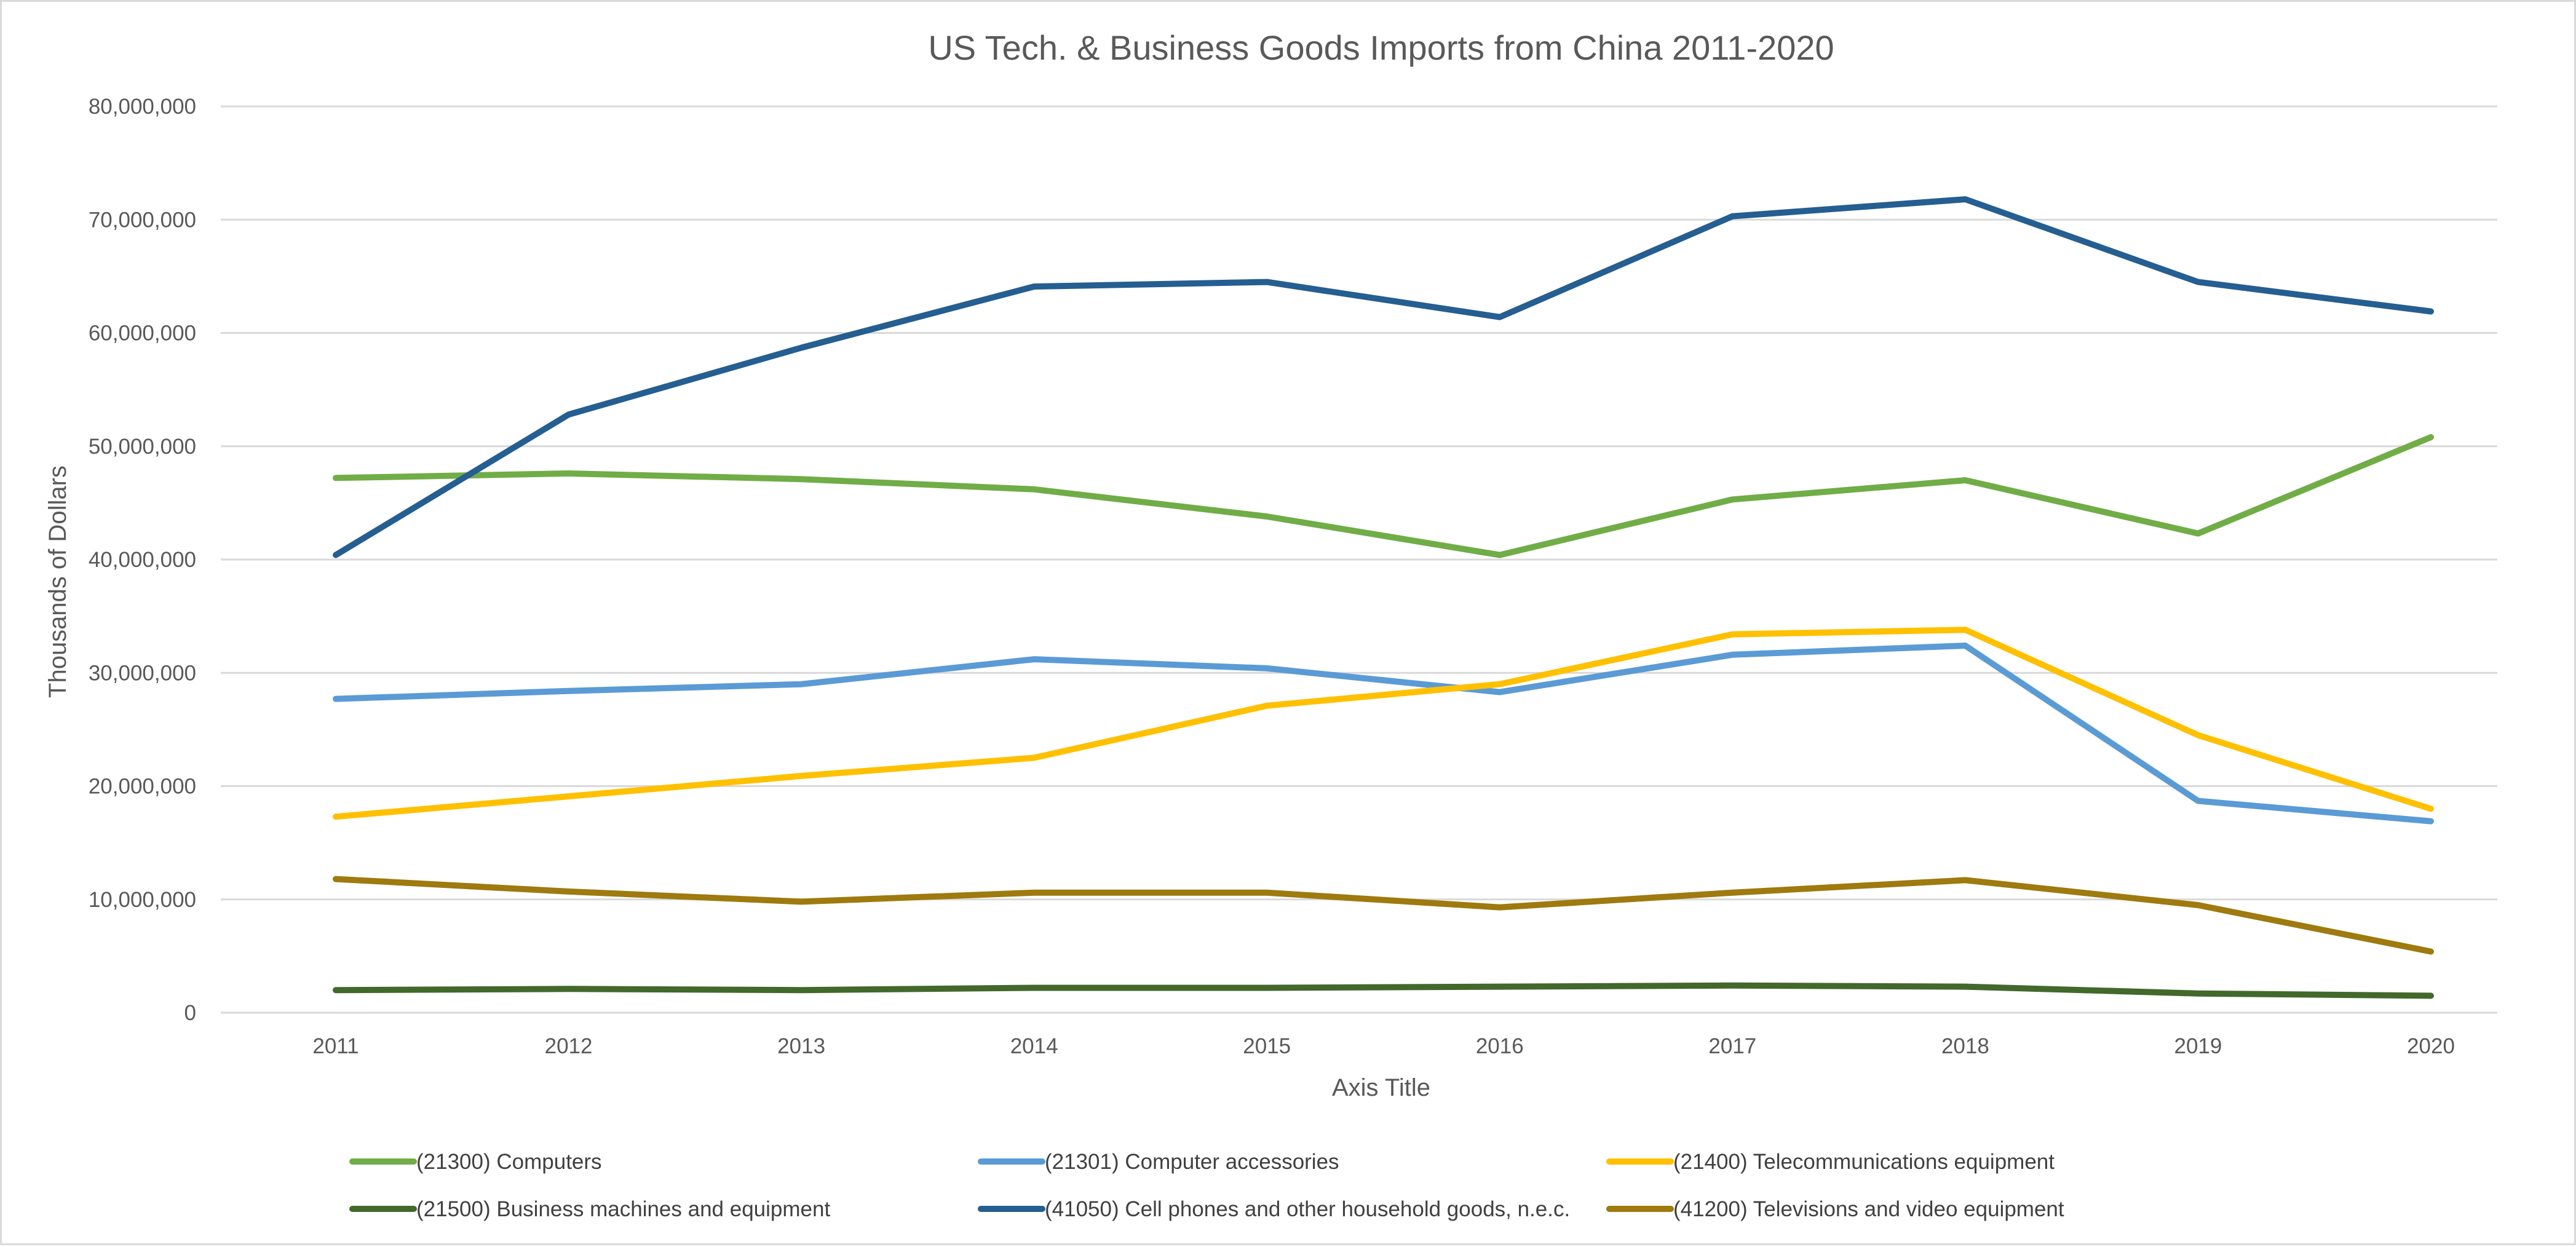  Describe the element at coordinates (1384, 1046) in the screenshot. I see `x-axis-tick-labels: 2011 2012 2013 2014 2015 2016 2017 2018 2019 2020` at that location.